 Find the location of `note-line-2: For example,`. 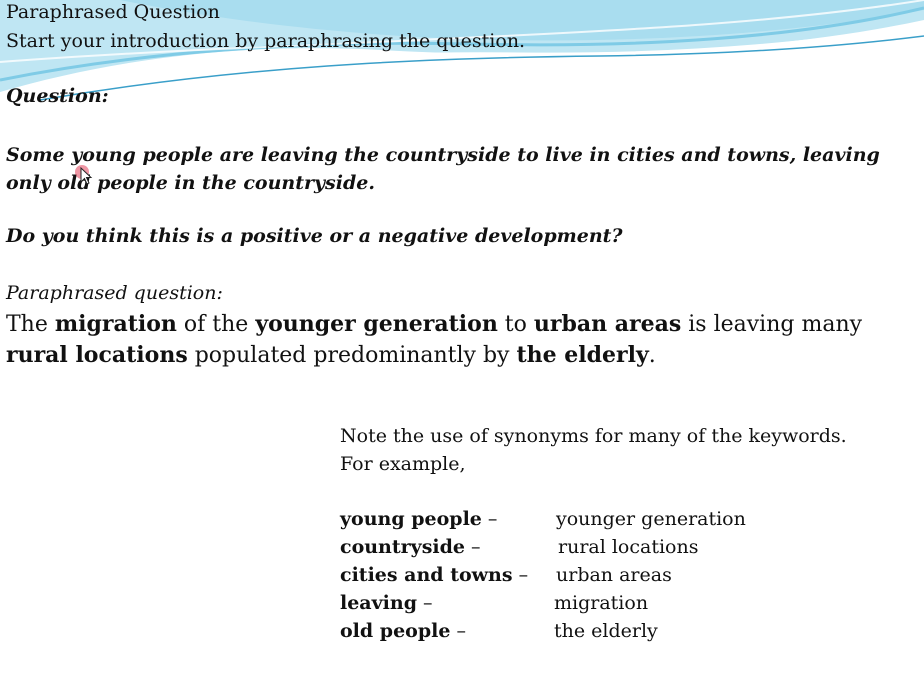

note-line-2: For example, is located at coordinates (403, 464).